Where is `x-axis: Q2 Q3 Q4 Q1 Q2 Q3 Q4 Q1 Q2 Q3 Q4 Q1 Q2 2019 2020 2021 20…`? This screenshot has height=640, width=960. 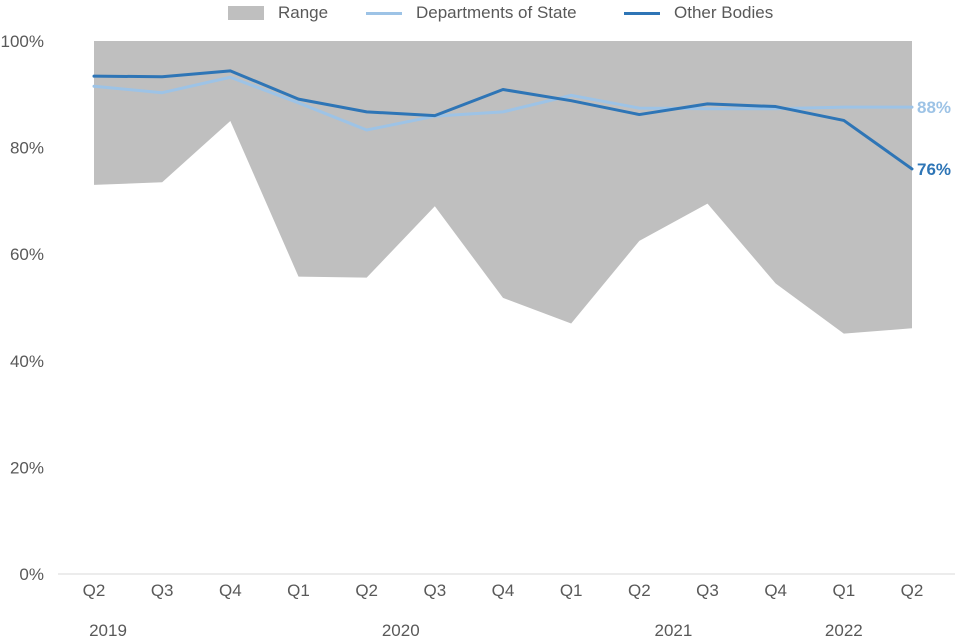 x-axis: Q2 Q3 Q4 Q1 Q2 Q3 Q4 Q1 Q2 Q3 Q4 Q1 Q2 2019 2020 2021 20… is located at coordinates (506, 606).